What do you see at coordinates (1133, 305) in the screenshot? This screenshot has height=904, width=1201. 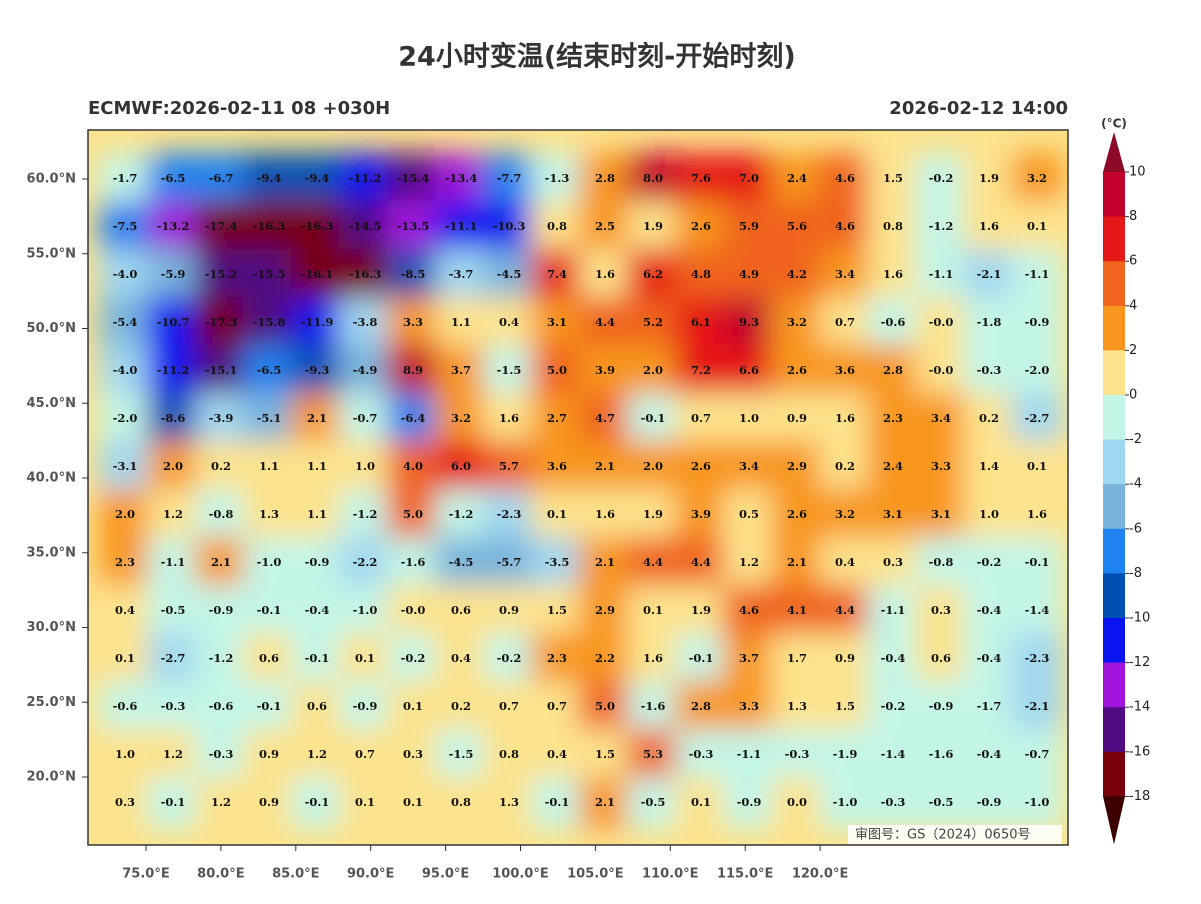 I see `colorbar-label: 4` at bounding box center [1133, 305].